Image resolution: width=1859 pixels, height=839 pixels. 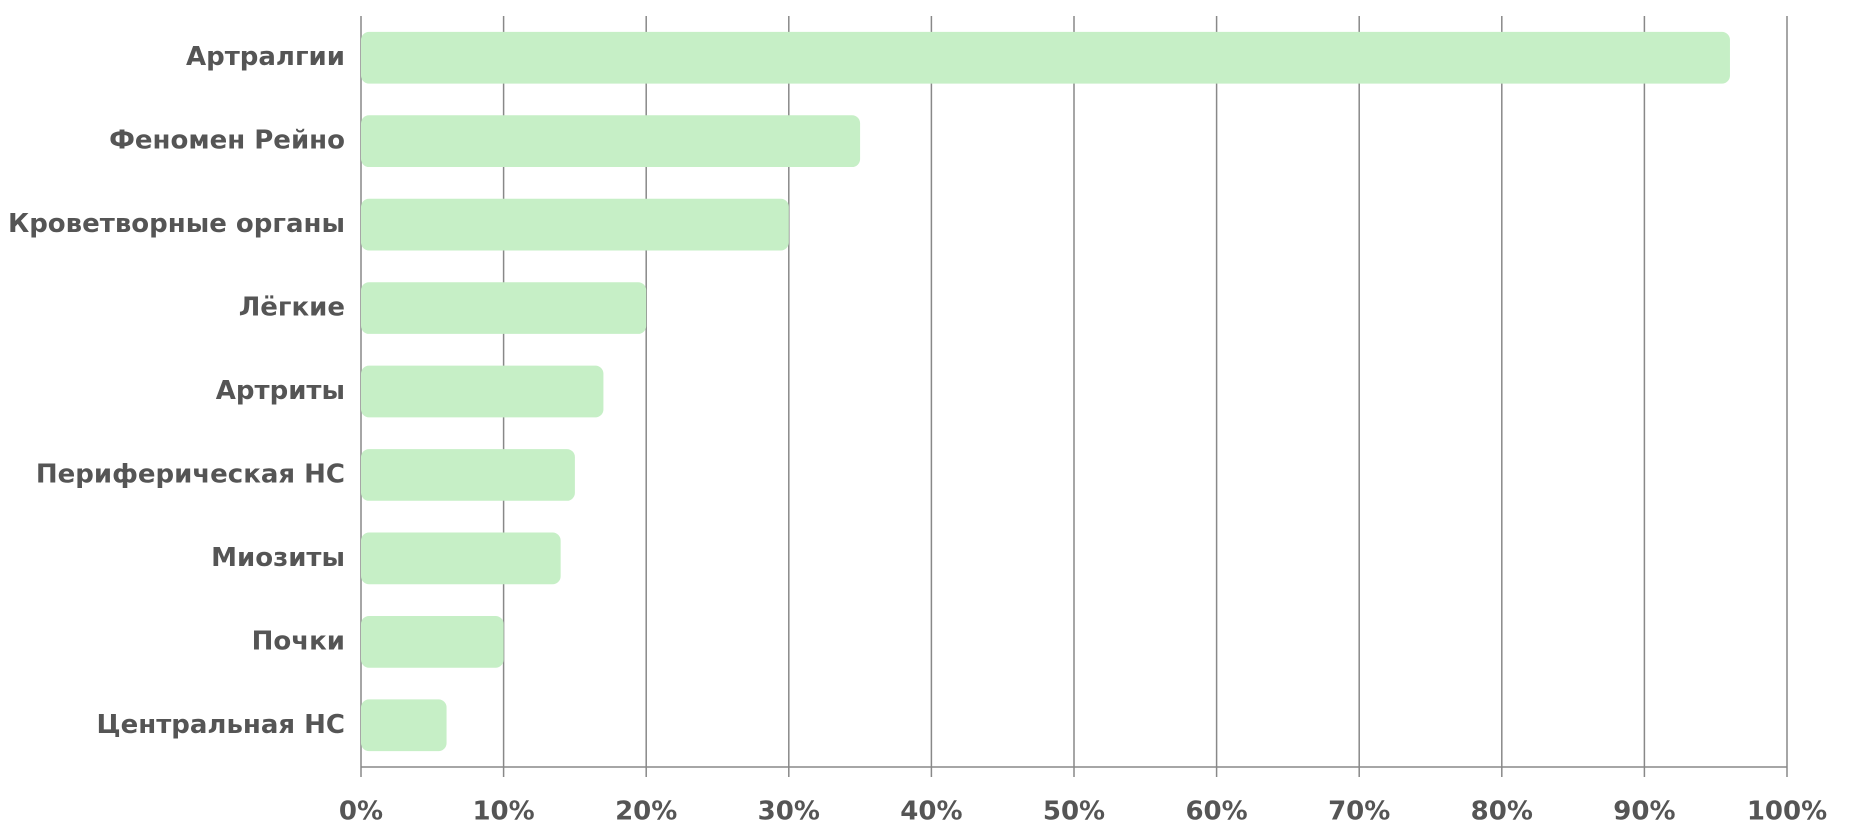 I want to click on x-tick-label: 50%, so click(x=1074, y=812).